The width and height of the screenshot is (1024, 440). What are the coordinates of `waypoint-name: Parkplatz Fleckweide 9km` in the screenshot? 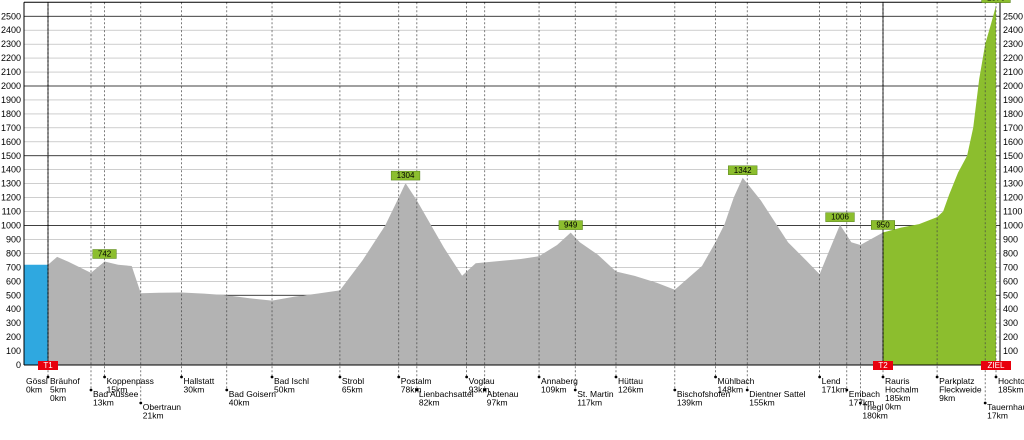 It's located at (960, 389).